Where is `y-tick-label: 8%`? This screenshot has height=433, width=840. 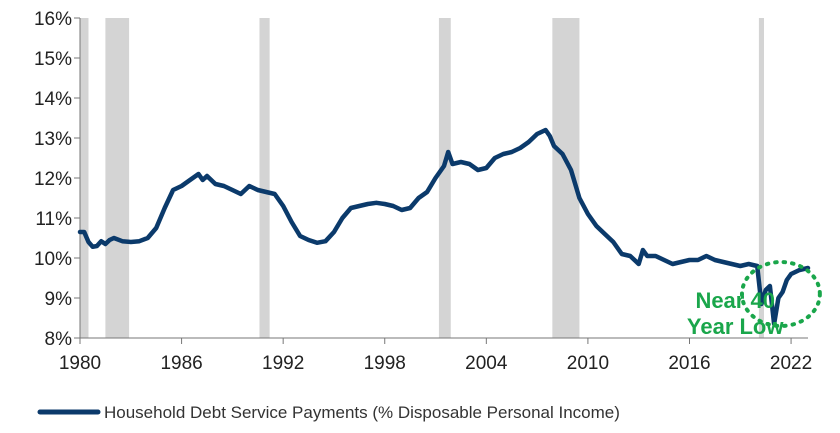 y-tick-label: 8% is located at coordinates (59, 339).